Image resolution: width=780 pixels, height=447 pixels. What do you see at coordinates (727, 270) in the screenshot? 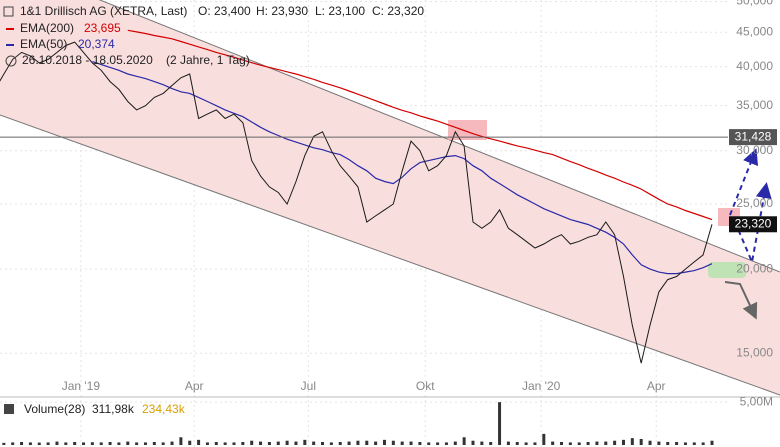
I see `support-box` at bounding box center [727, 270].